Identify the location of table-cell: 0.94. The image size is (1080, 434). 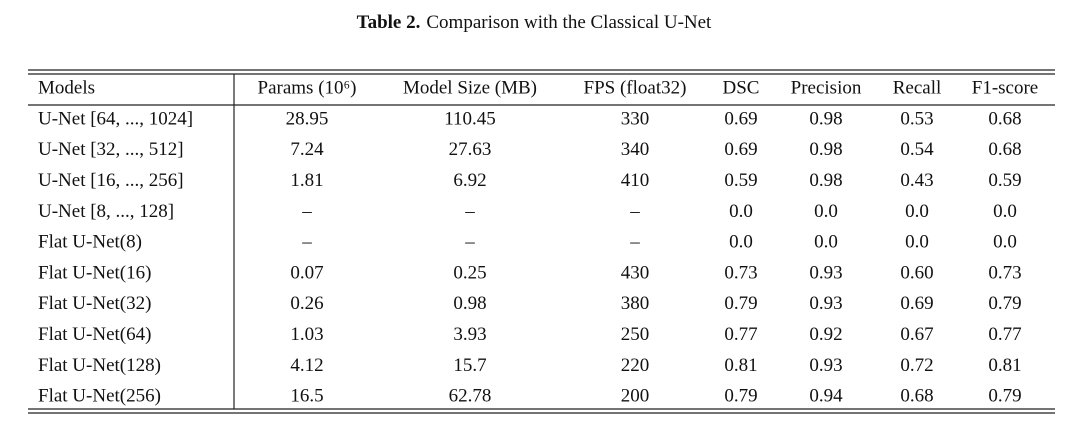
(826, 396).